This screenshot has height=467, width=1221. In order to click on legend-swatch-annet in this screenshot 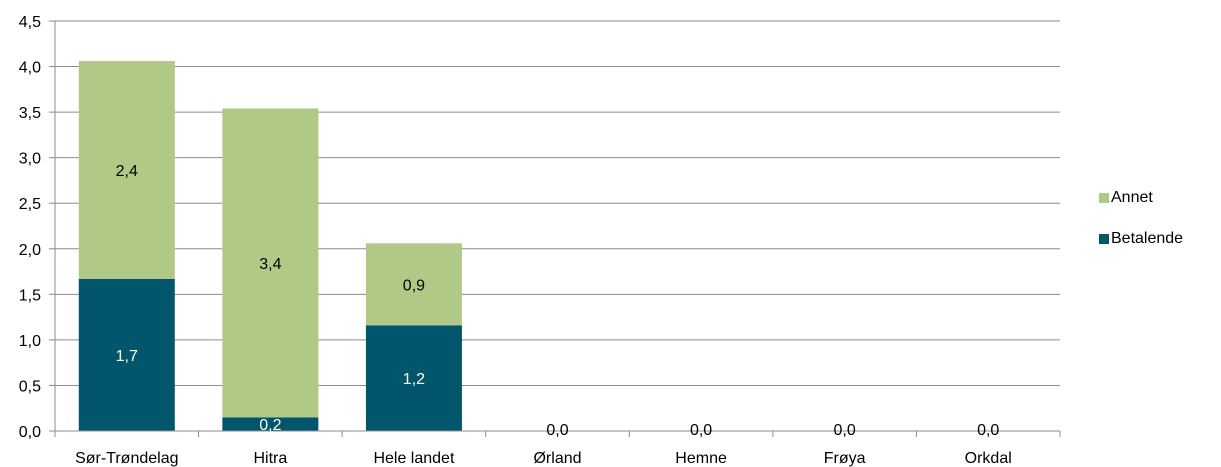, I will do `click(1104, 198)`.